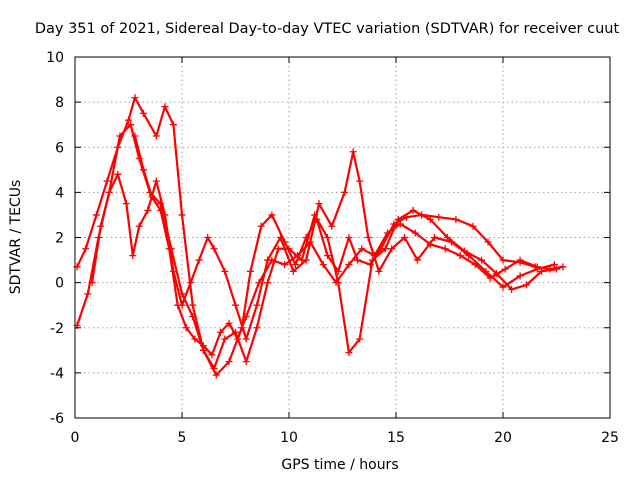  Describe the element at coordinates (182, 438) in the screenshot. I see `x-tick-label: 5` at that location.